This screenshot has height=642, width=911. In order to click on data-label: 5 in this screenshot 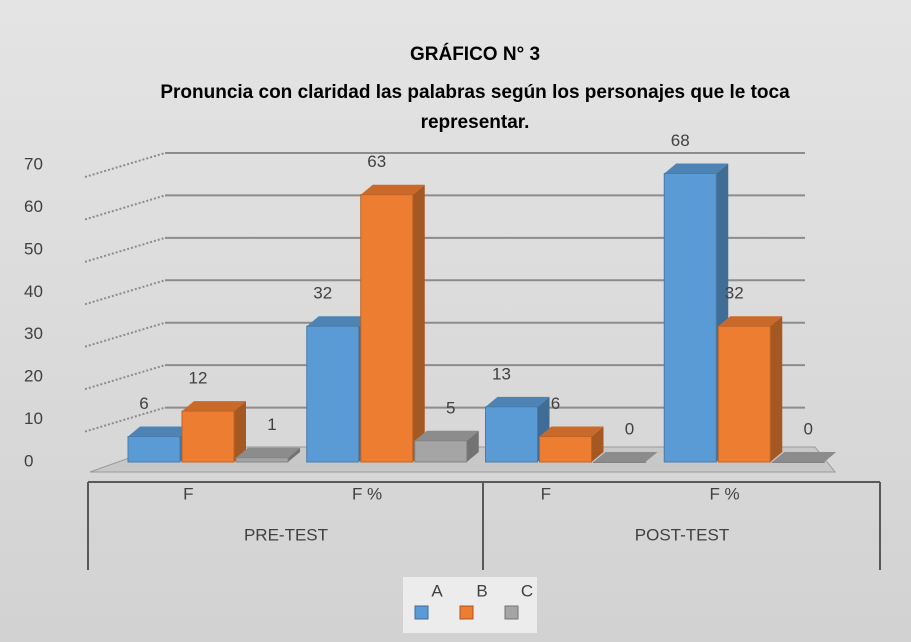, I will do `click(450, 407)`.